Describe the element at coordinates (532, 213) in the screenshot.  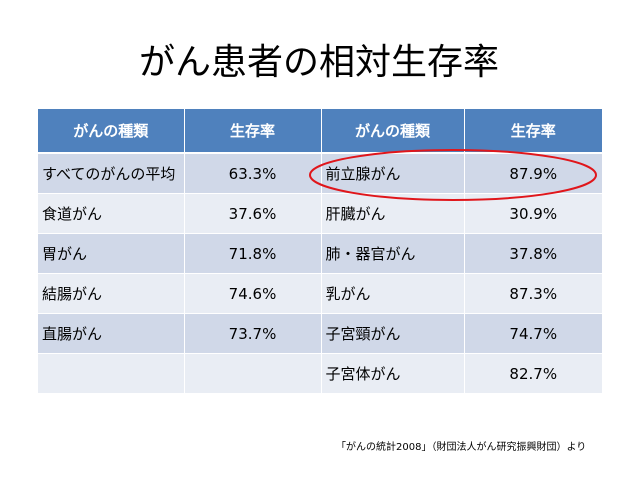
I see `survival-rate-cell: 30.9%` at that location.